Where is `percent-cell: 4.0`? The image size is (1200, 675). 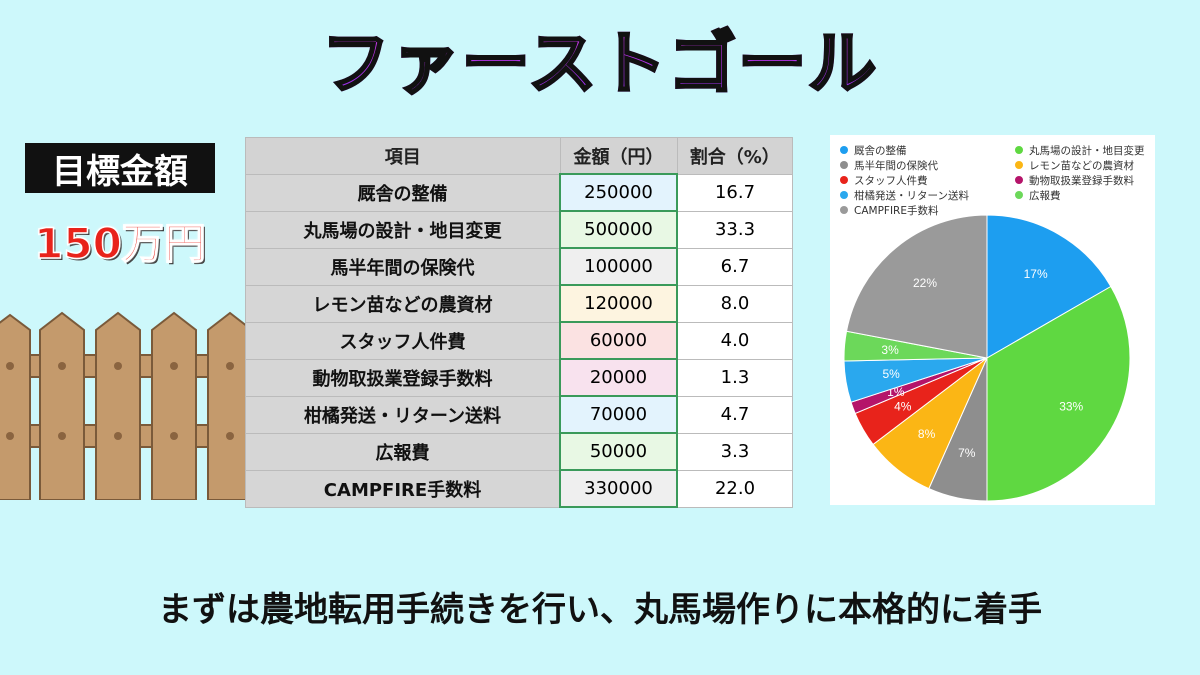
percent-cell: 4.0 is located at coordinates (734, 340).